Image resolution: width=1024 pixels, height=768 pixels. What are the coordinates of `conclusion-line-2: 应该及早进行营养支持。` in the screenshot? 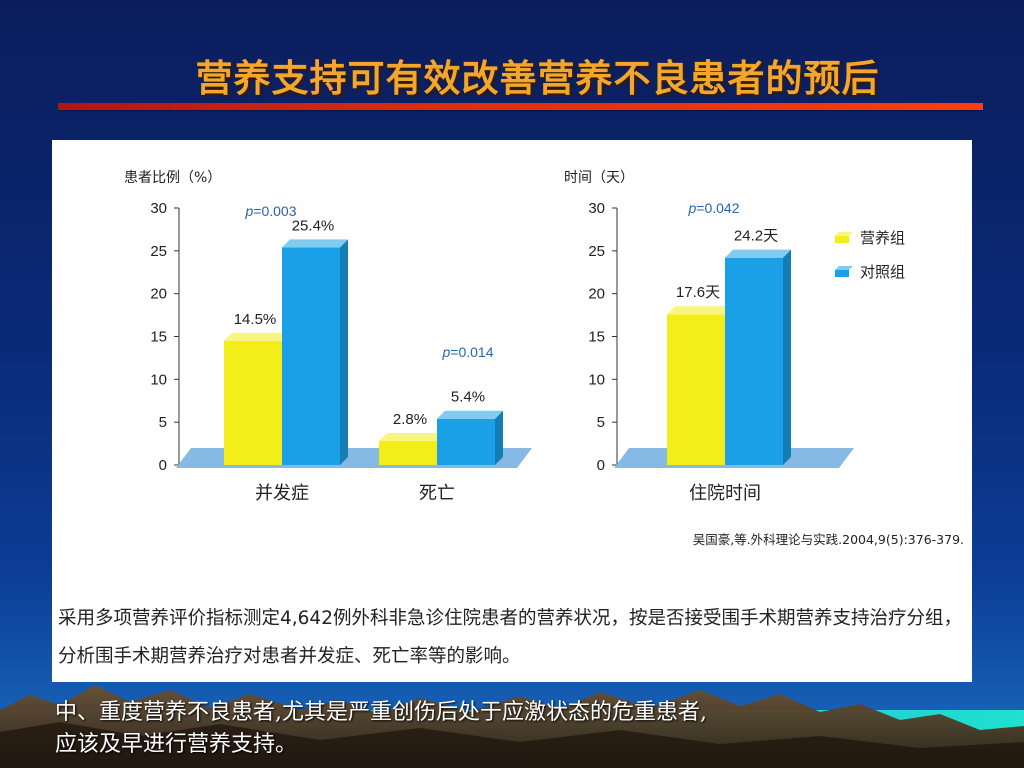 It's located at (176, 744).